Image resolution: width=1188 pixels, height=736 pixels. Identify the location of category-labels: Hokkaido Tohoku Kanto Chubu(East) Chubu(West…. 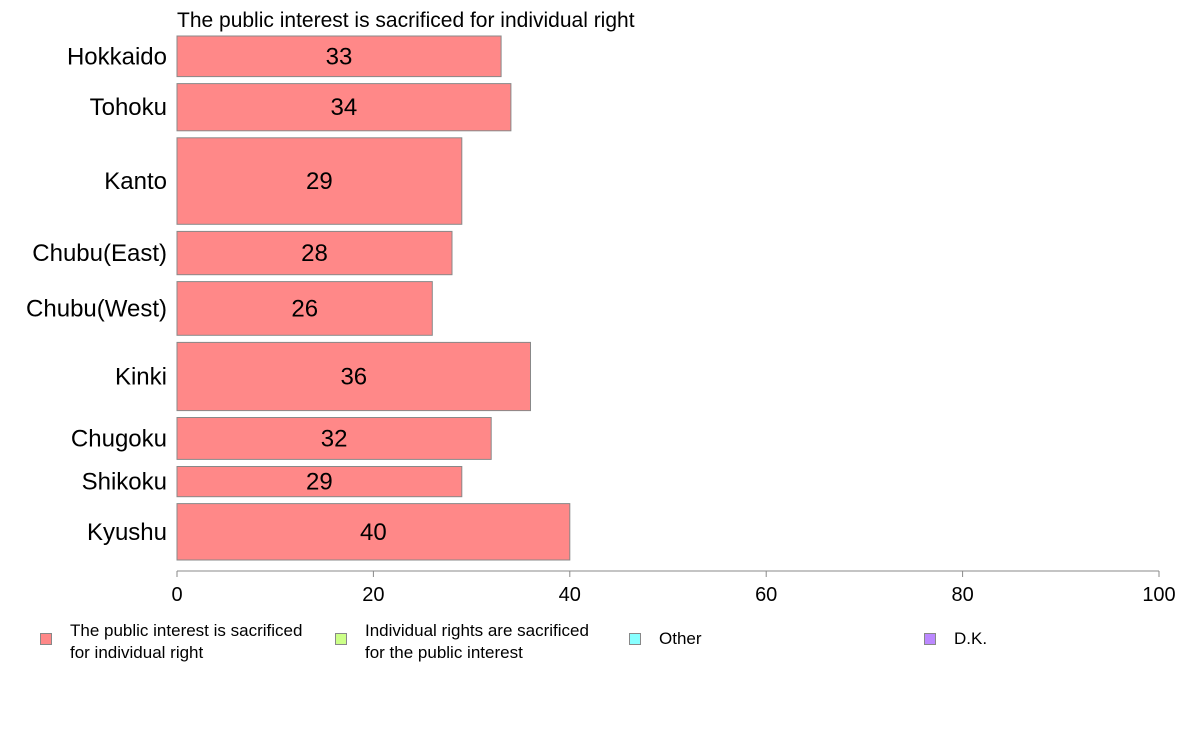
(96, 294).